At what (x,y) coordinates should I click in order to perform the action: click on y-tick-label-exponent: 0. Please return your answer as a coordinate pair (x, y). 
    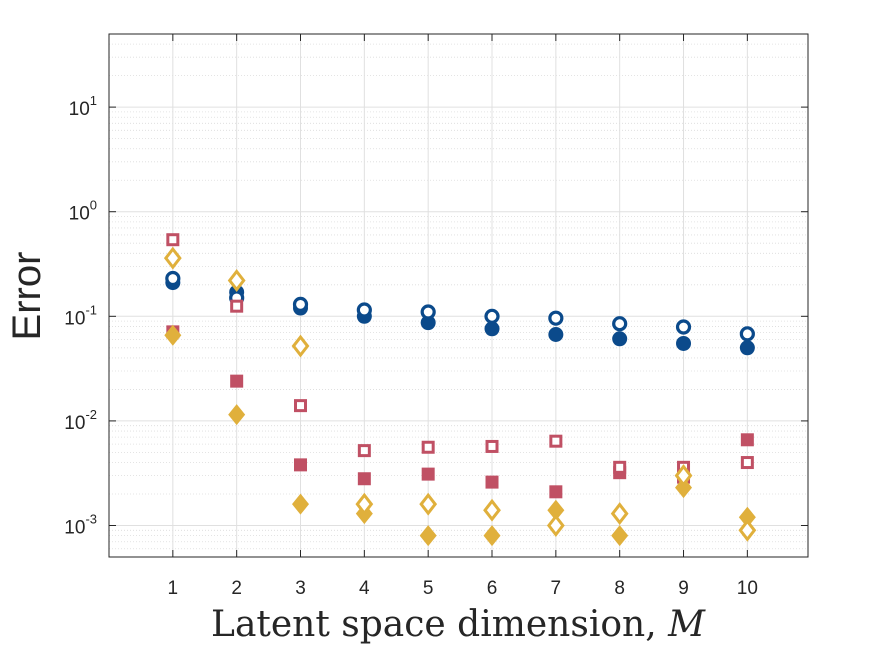
    Looking at the image, I should click on (93, 205).